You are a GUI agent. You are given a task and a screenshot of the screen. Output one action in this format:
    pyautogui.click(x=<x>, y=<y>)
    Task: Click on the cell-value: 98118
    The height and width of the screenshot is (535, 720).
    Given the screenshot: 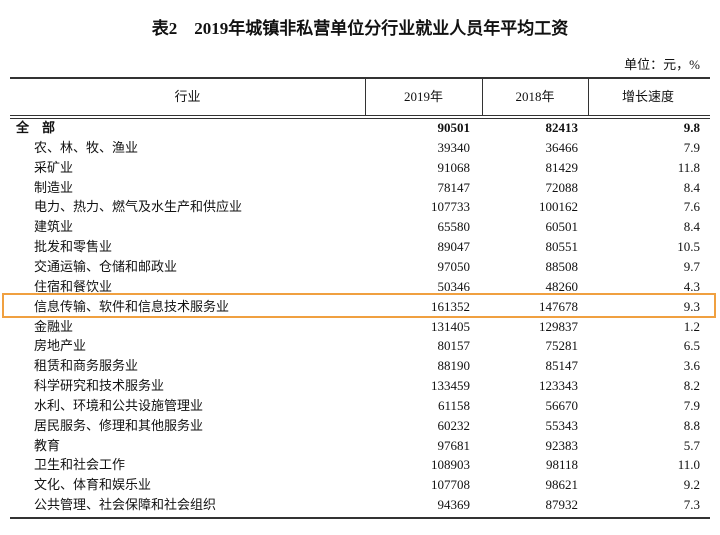 What is the action you would take?
    pyautogui.click(x=561, y=465)
    